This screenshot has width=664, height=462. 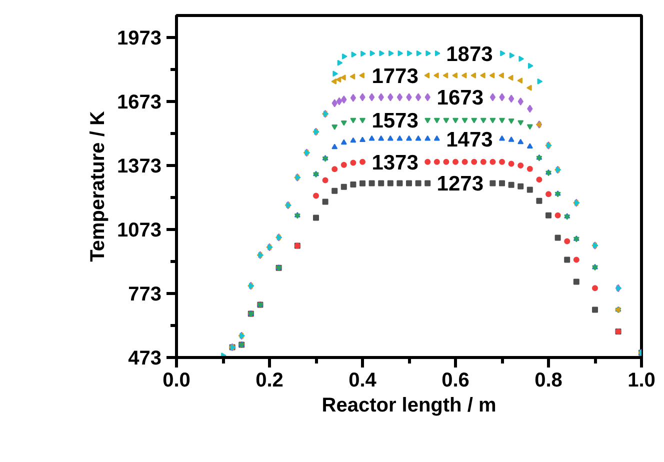 I want to click on series-label: 1273, so click(x=460, y=184).